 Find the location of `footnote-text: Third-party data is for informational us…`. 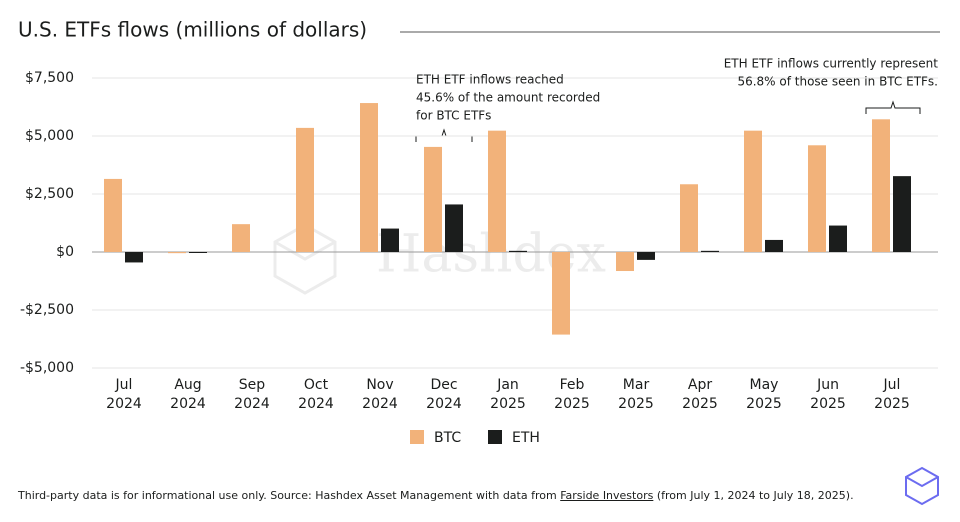

footnote-text: Third-party data is for informational us… is located at coordinates (289, 495).